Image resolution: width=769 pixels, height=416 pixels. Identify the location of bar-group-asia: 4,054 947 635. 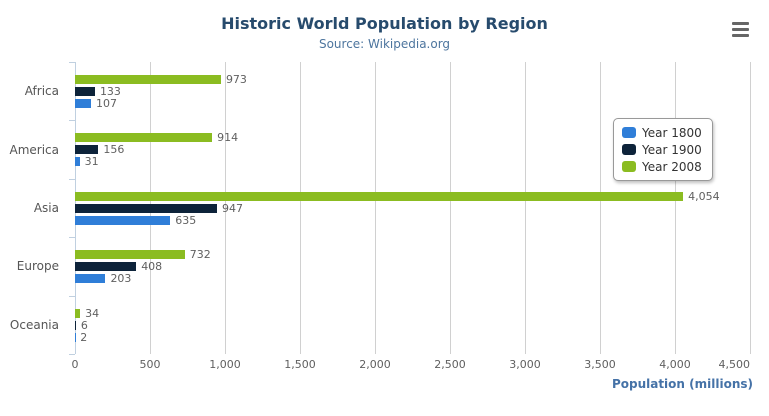
(412, 208).